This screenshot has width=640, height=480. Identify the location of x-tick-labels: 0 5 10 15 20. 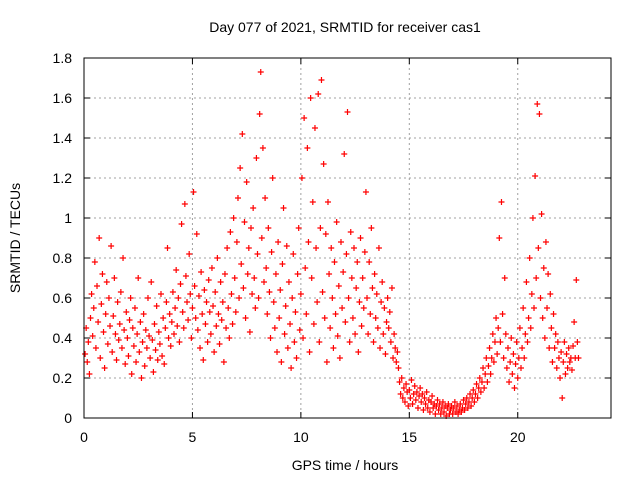
(303, 437).